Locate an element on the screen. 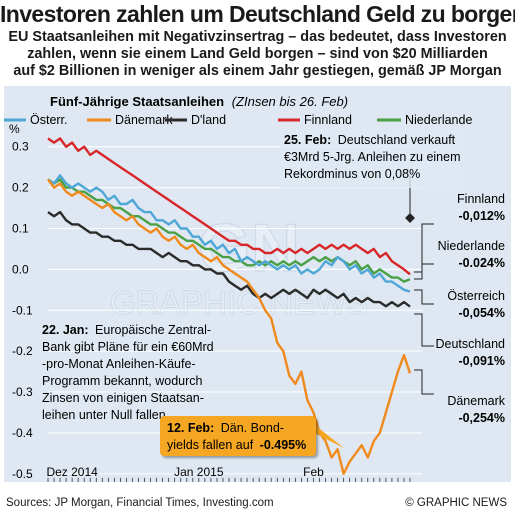  credit-text: © GRAPHIC NEWS is located at coordinates (456, 503).